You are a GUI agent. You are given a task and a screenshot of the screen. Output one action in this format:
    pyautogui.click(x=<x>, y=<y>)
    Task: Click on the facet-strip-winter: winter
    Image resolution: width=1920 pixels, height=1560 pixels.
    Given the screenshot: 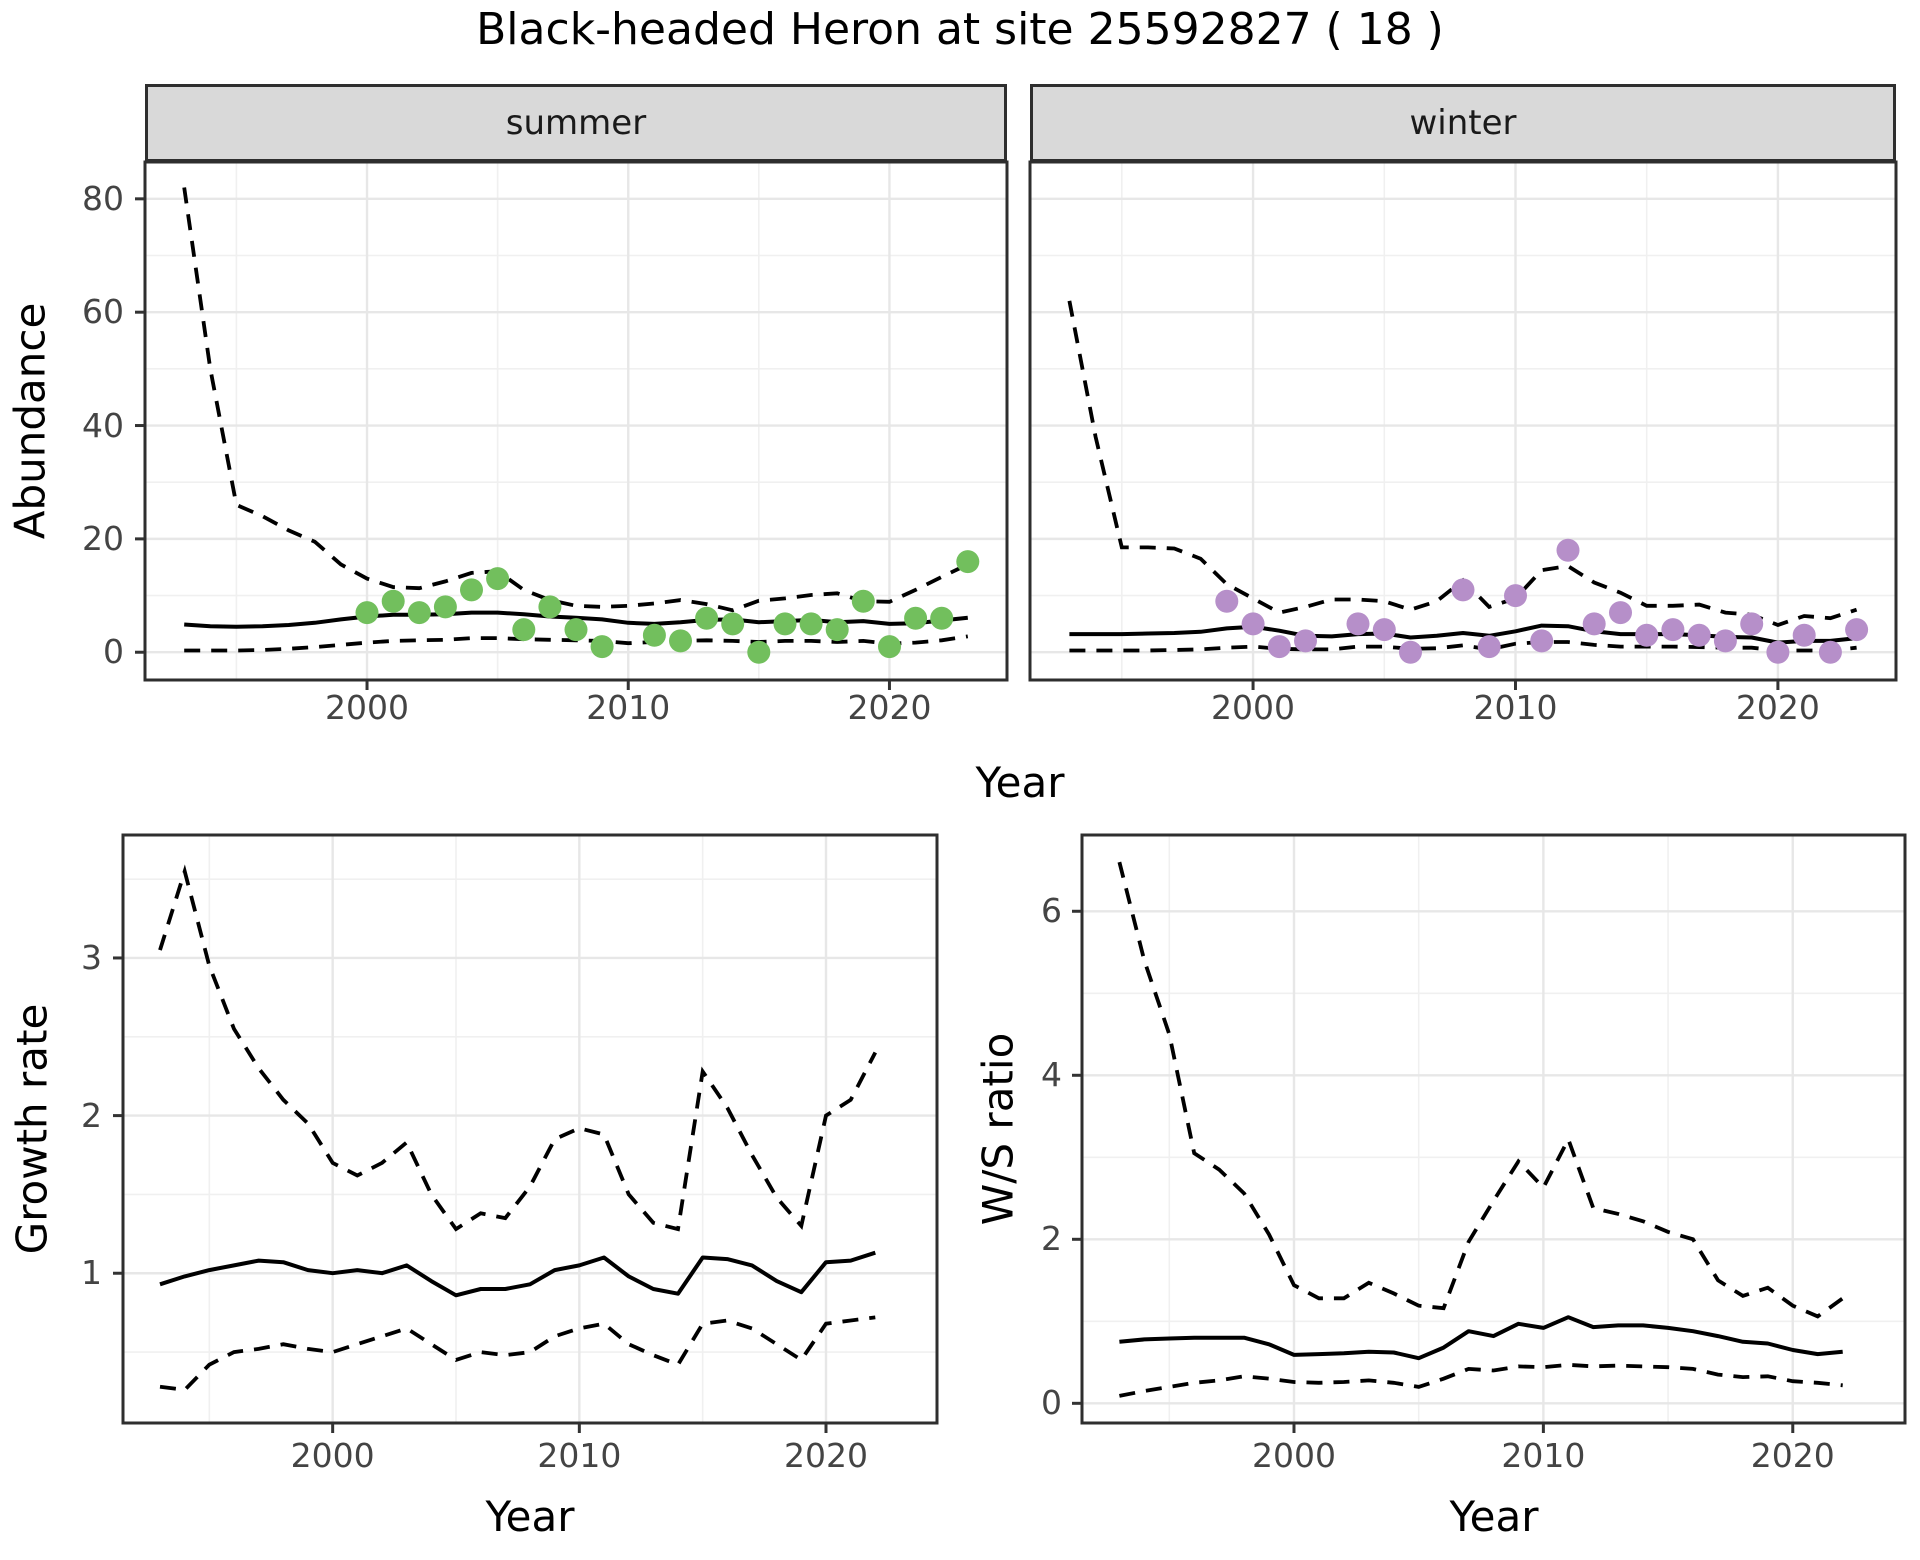 What is the action you would take?
    pyautogui.click(x=1463, y=123)
    